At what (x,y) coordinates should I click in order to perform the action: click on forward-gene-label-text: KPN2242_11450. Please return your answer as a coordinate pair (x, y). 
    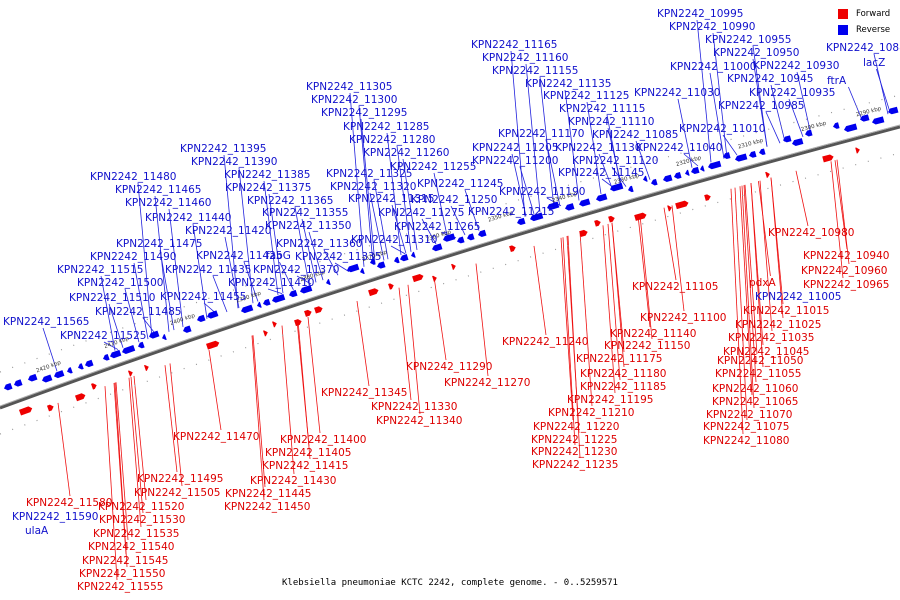
    Looking at the image, I should click on (267, 507).